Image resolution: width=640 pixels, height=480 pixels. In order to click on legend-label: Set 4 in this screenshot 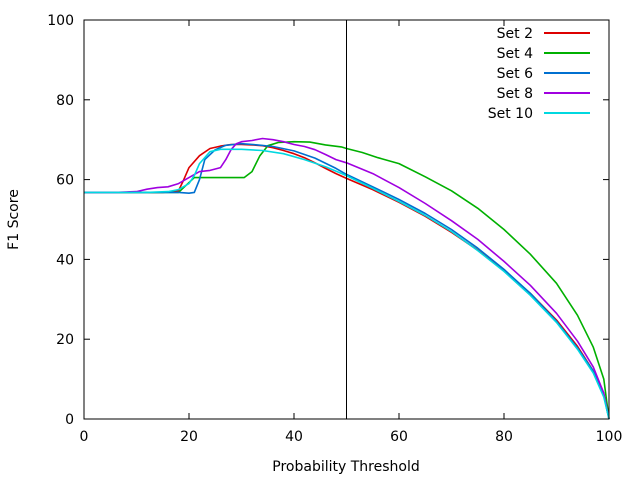, I will do `click(515, 54)`.